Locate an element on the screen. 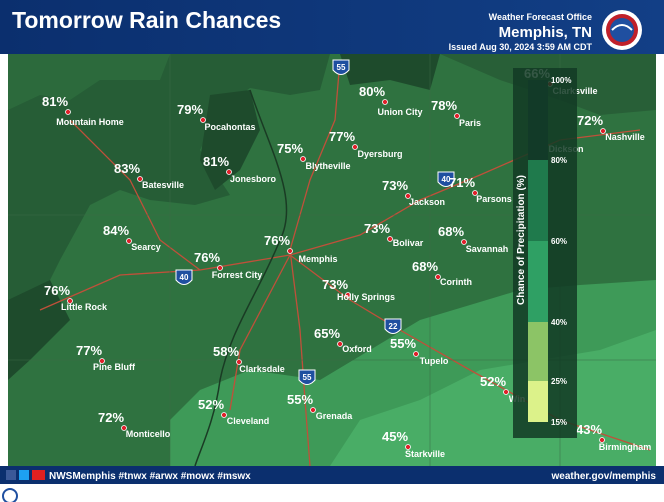 The image size is (664, 502). city-name: Monticello is located at coordinates (148, 434).